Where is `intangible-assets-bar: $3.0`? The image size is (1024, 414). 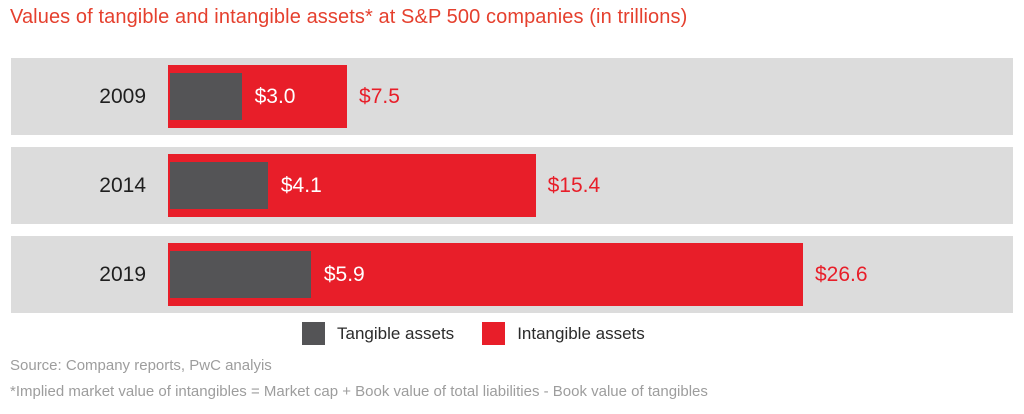
intangible-assets-bar: $3.0 is located at coordinates (258, 96).